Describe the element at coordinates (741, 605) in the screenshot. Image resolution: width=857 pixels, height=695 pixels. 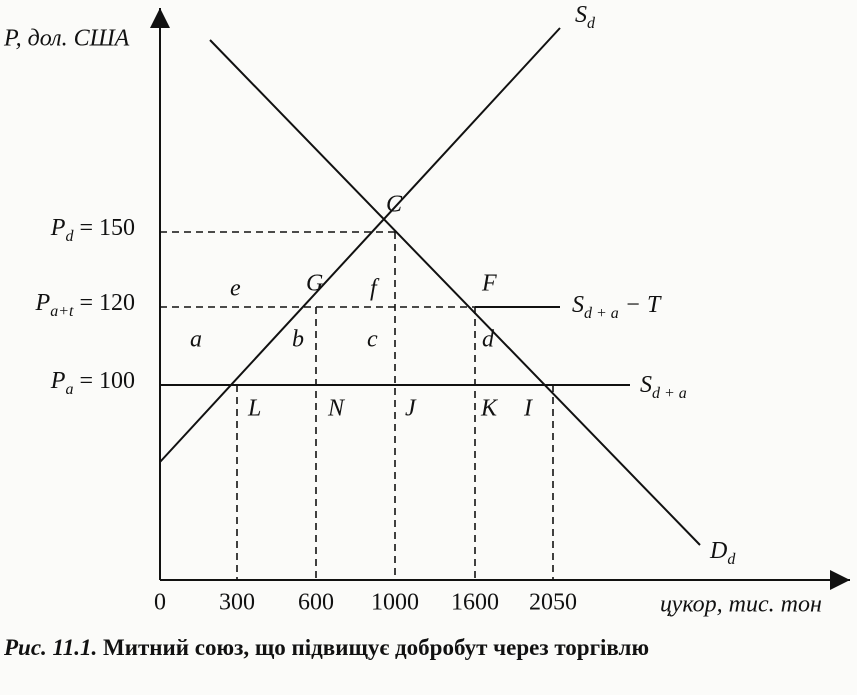
I see `x-axis-label: цукор, тис. тон` at that location.